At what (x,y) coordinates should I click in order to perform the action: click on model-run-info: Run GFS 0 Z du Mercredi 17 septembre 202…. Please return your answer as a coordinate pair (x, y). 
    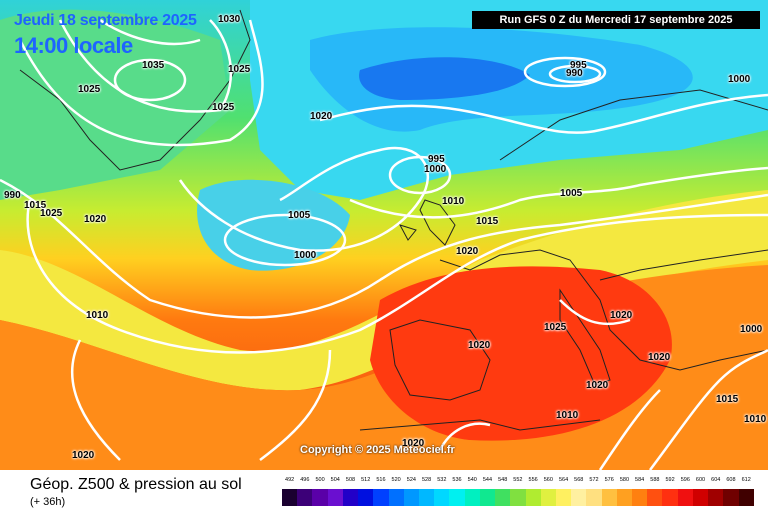
    Looking at the image, I should click on (616, 20).